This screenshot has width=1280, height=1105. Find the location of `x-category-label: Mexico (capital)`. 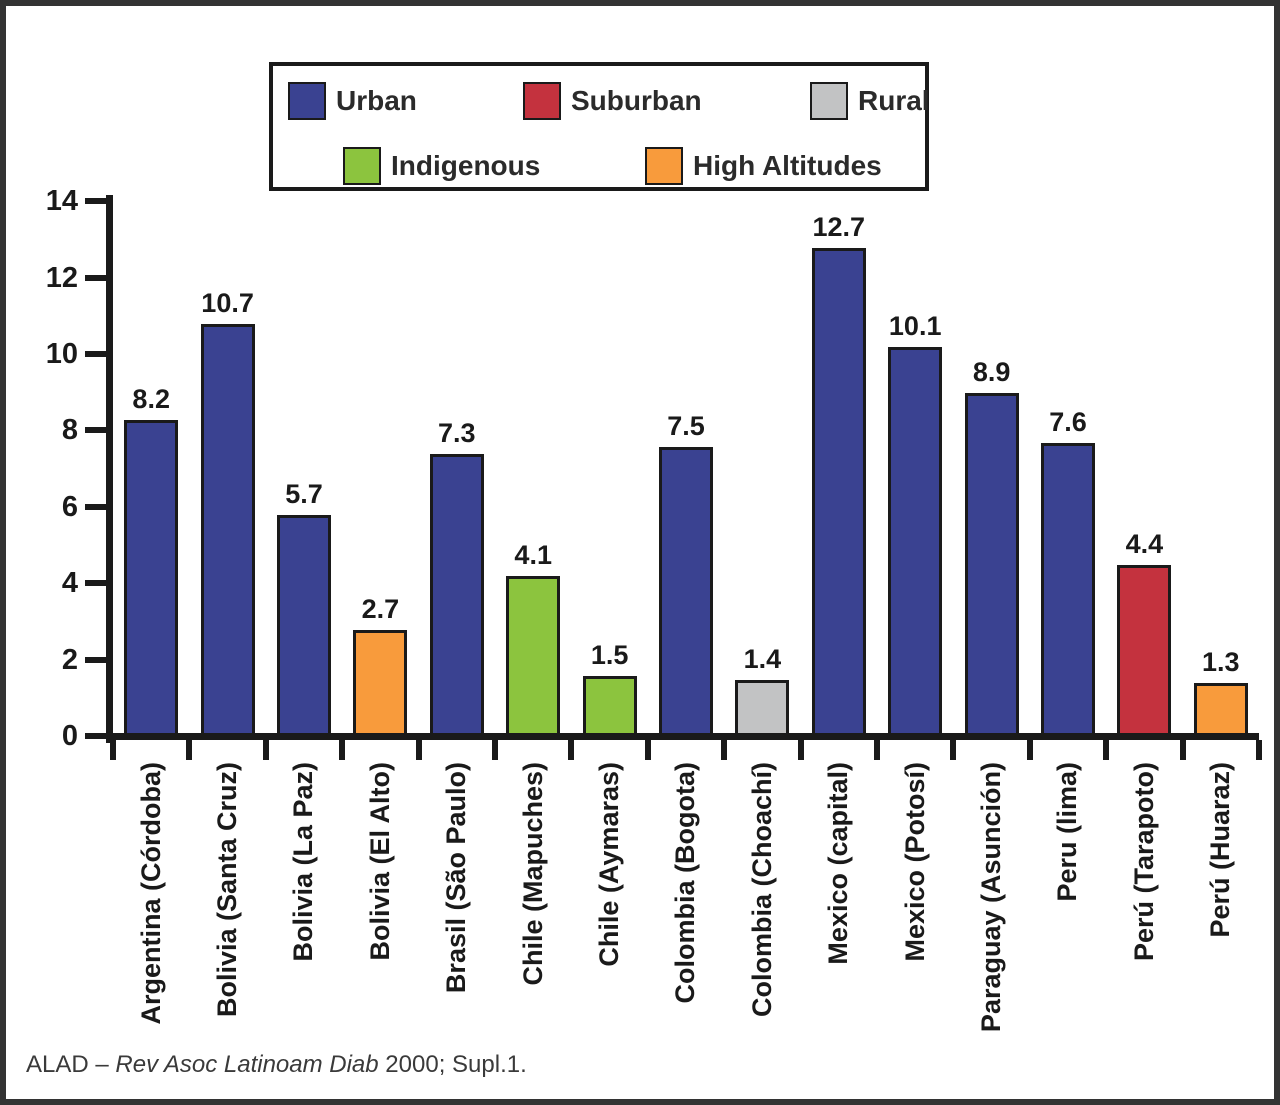

x-category-label: Mexico (capital) is located at coordinates (839, 912).